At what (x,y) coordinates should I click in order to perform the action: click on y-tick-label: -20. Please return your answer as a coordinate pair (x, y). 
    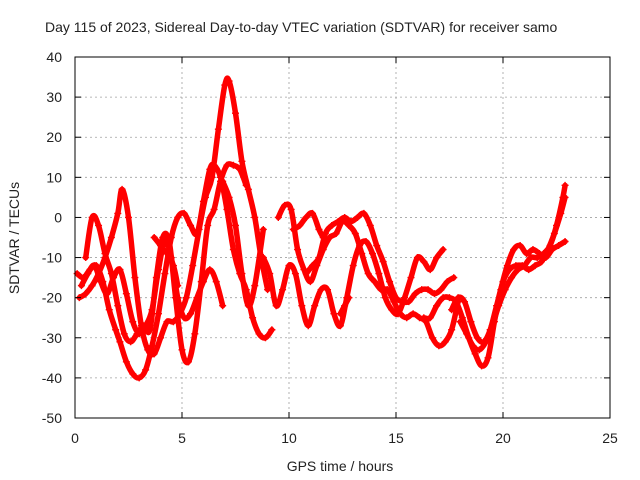
    Looking at the image, I should click on (52, 298).